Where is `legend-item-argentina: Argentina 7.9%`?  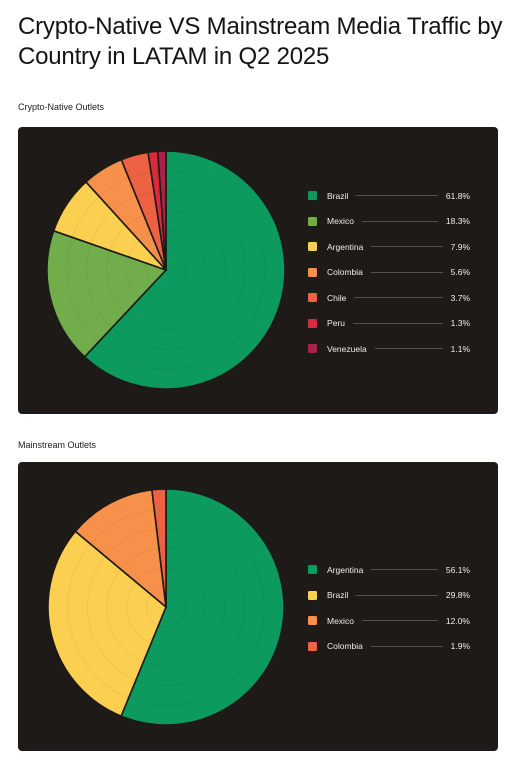 legend-item-argentina: Argentina 7.9% is located at coordinates (389, 247).